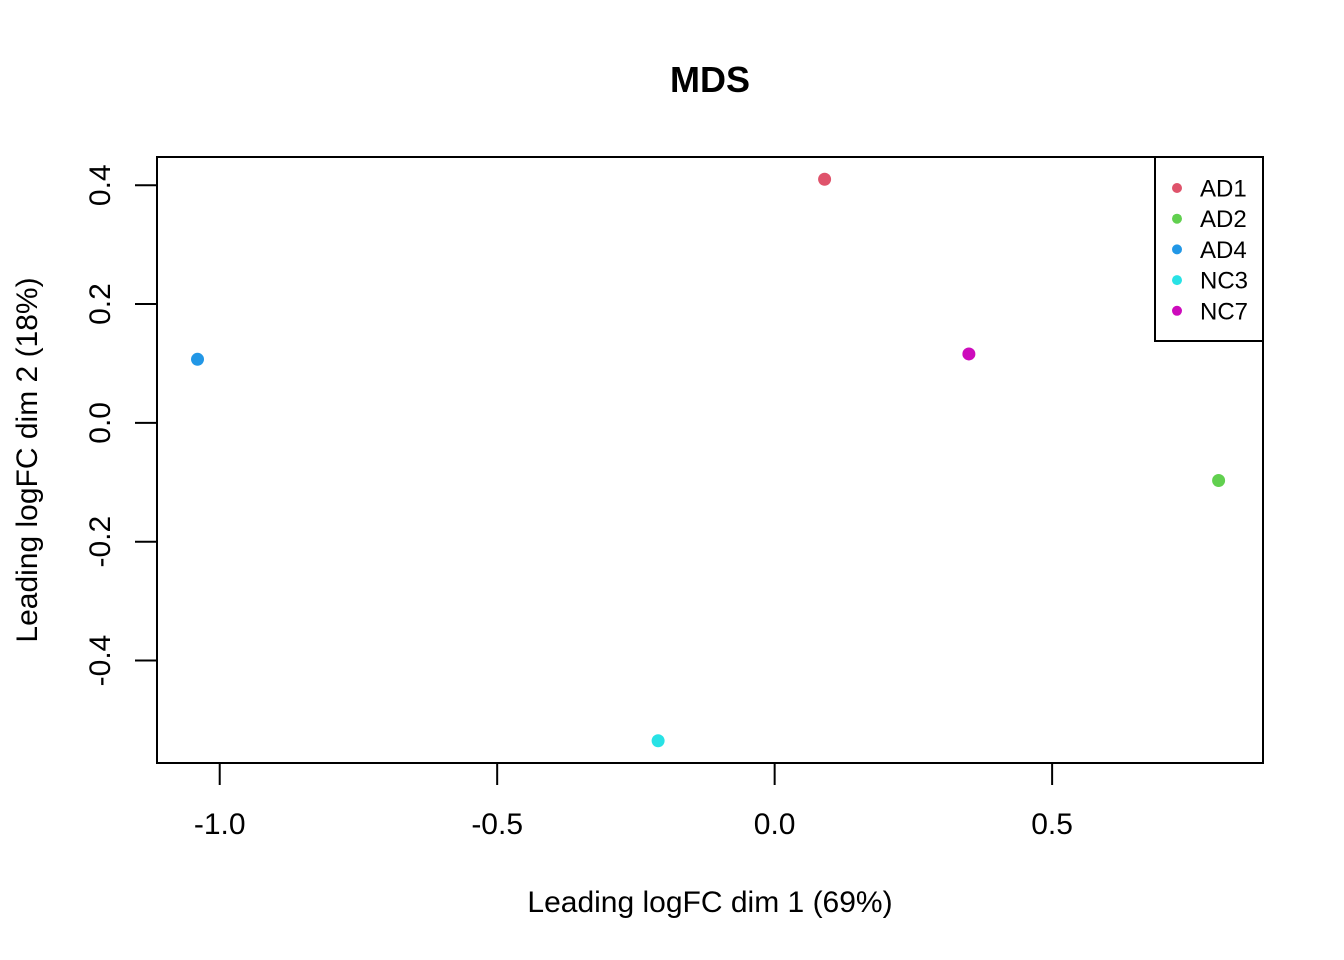 The image size is (1344, 960). I want to click on data-point-ad4, so click(198, 359).